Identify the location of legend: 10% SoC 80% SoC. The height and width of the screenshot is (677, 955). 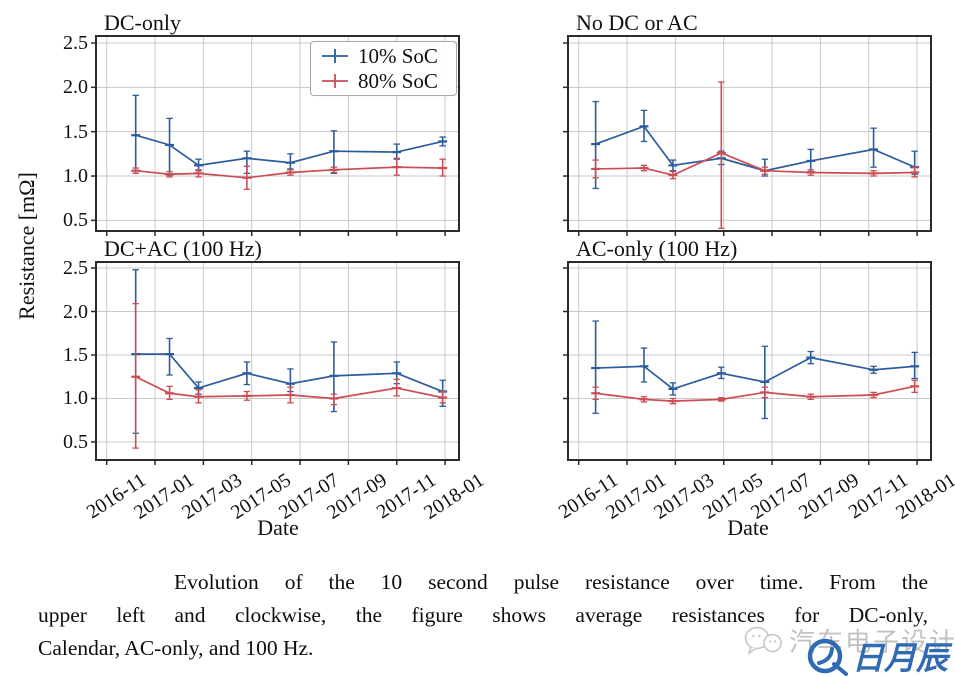
(383, 68).